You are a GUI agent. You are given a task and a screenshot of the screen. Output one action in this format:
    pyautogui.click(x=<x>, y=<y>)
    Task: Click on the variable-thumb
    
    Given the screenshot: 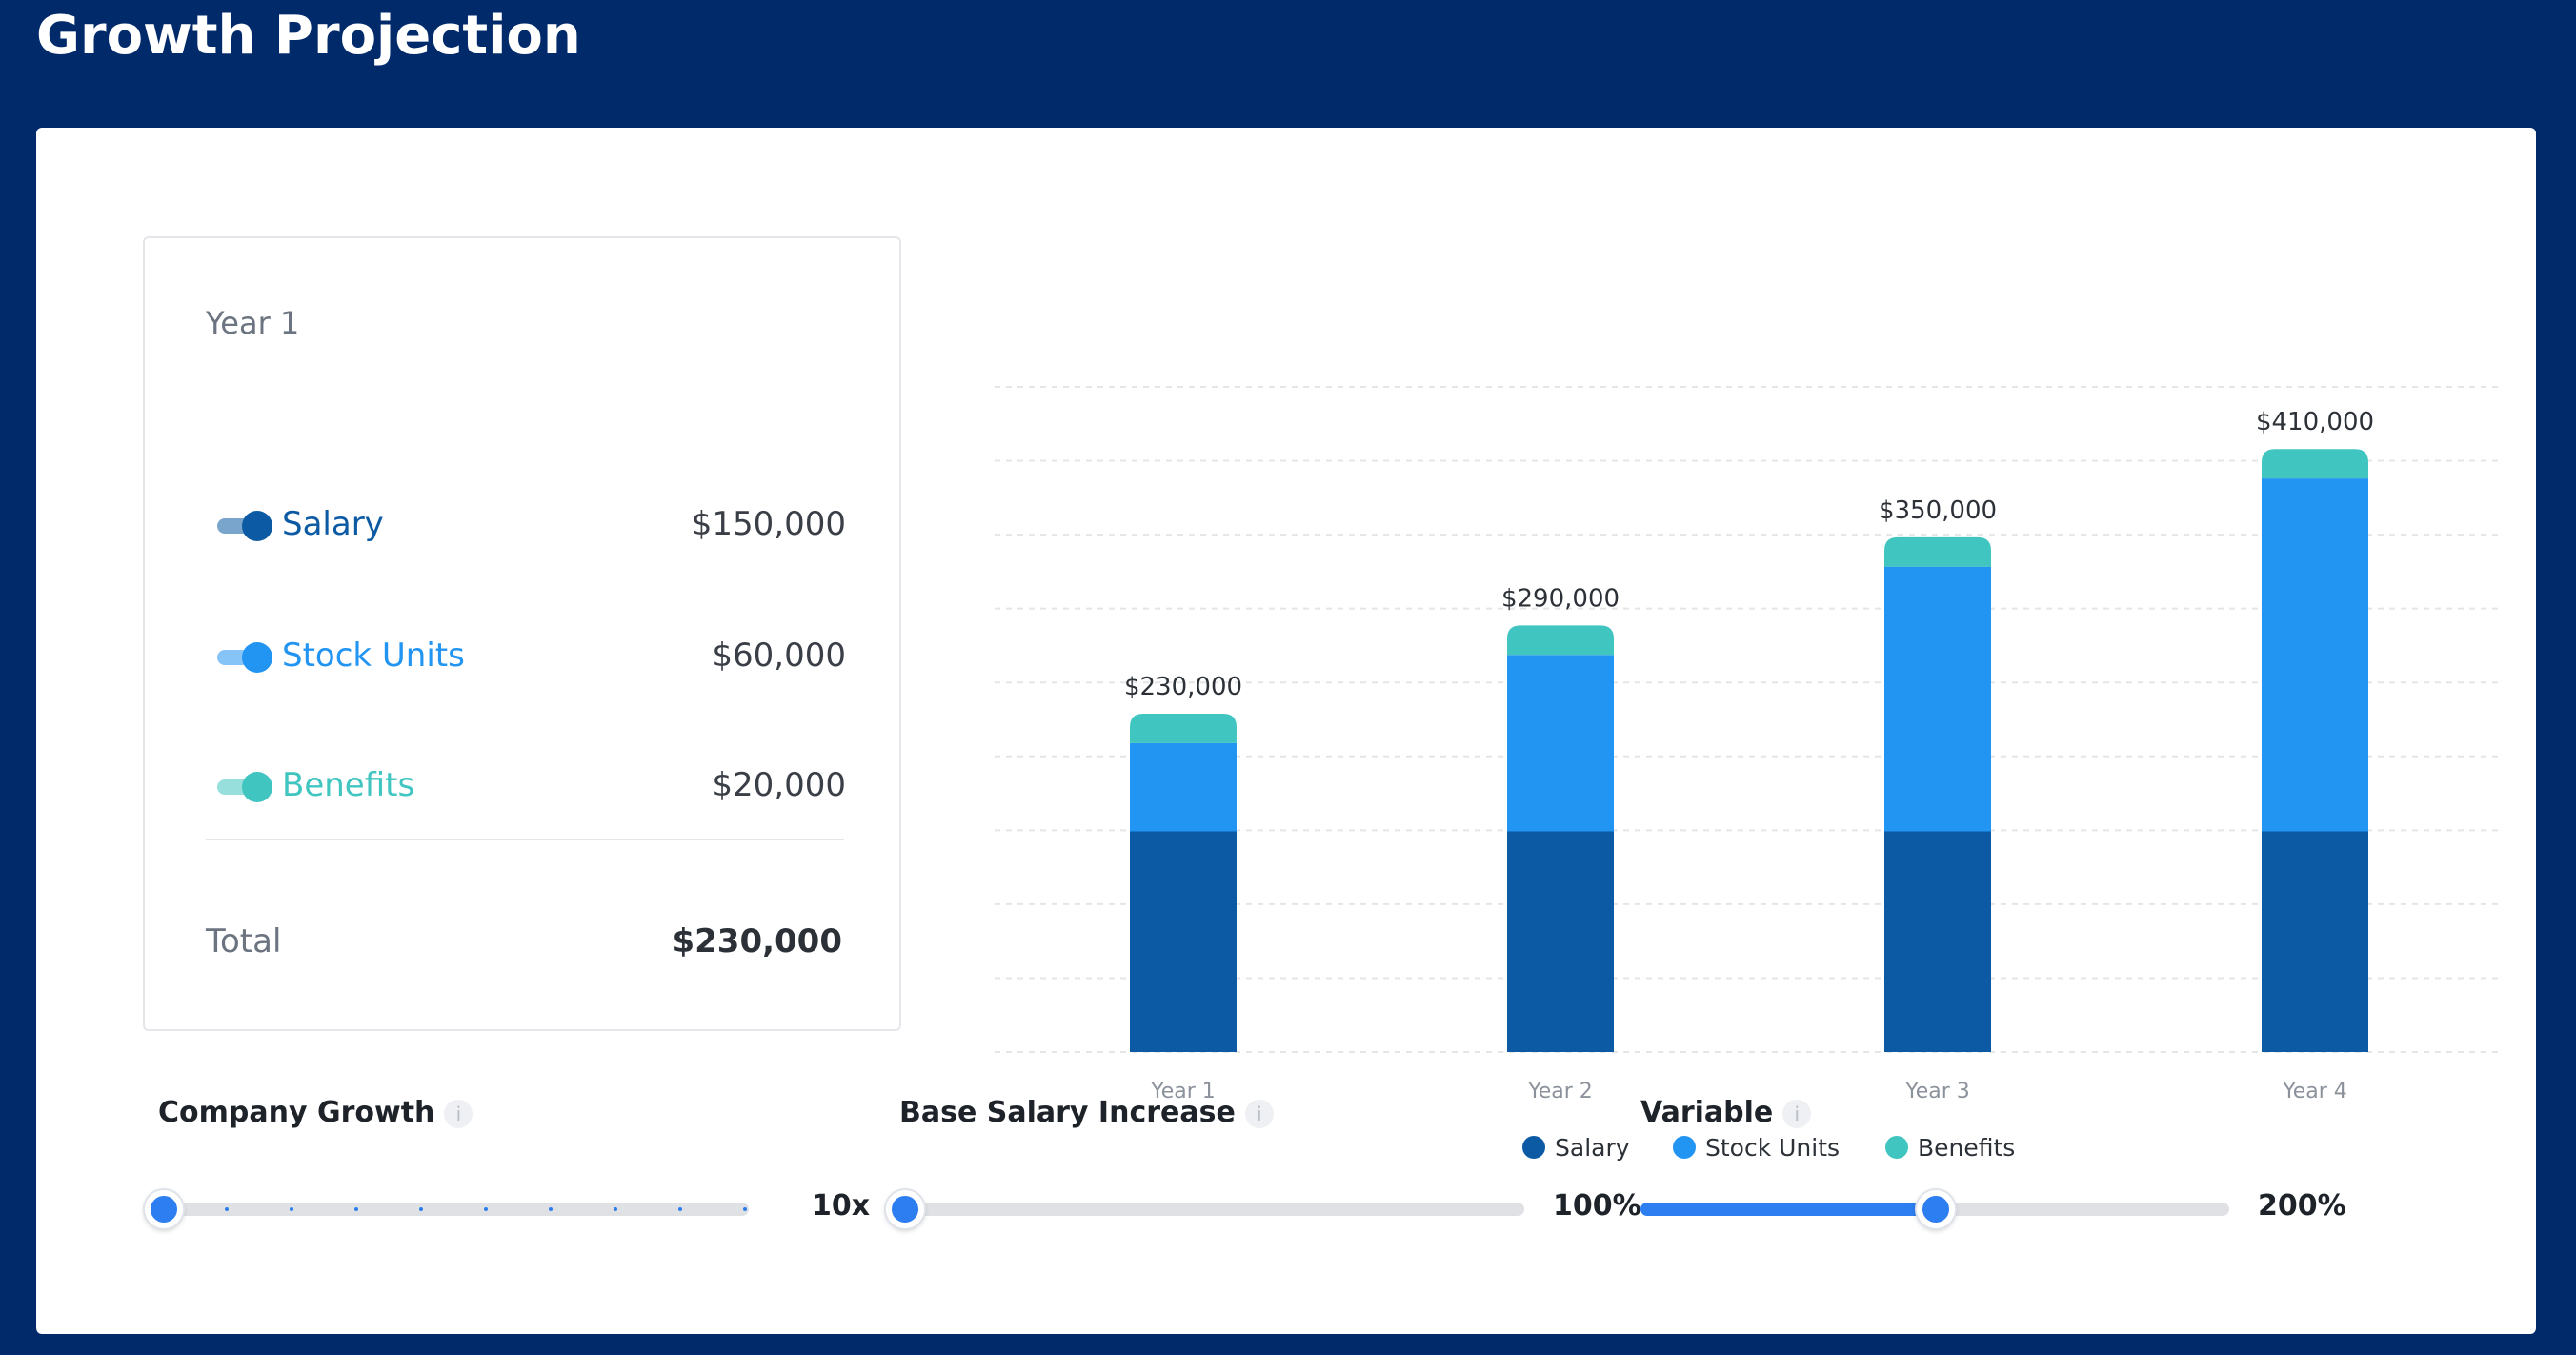 What is the action you would take?
    pyautogui.click(x=1936, y=1209)
    